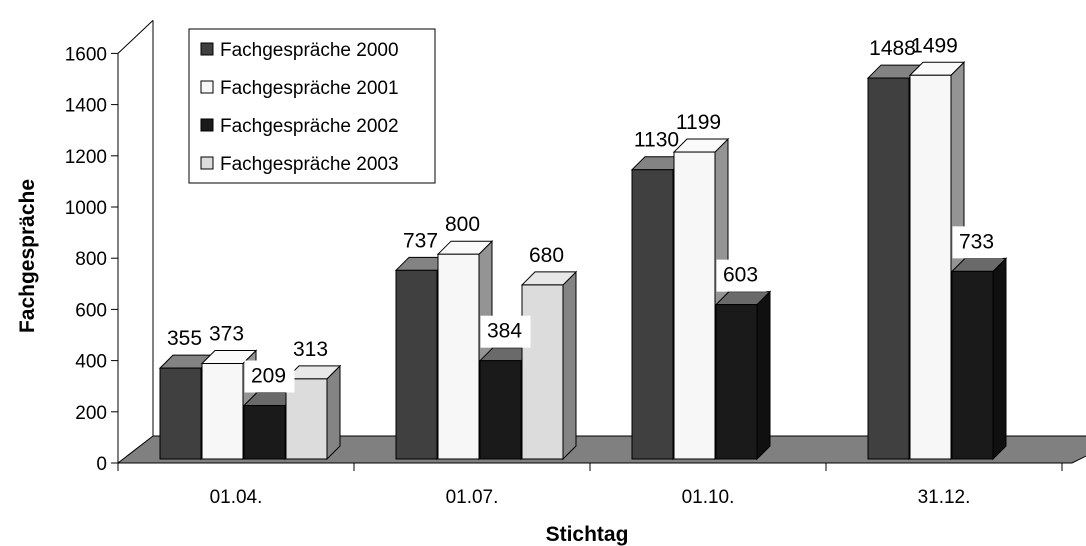  I want to click on y-tick-label: 200, so click(91, 413).